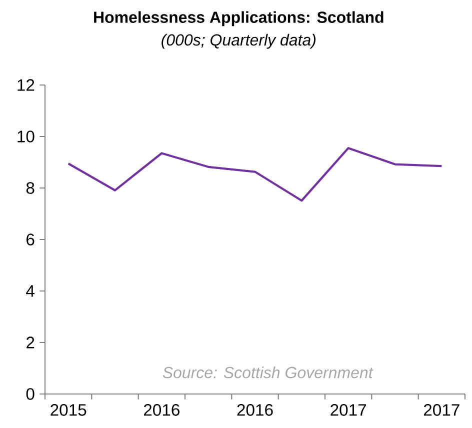 This screenshot has width=472, height=428. What do you see at coordinates (30, 342) in the screenshot?
I see `y-tick-label: 2` at bounding box center [30, 342].